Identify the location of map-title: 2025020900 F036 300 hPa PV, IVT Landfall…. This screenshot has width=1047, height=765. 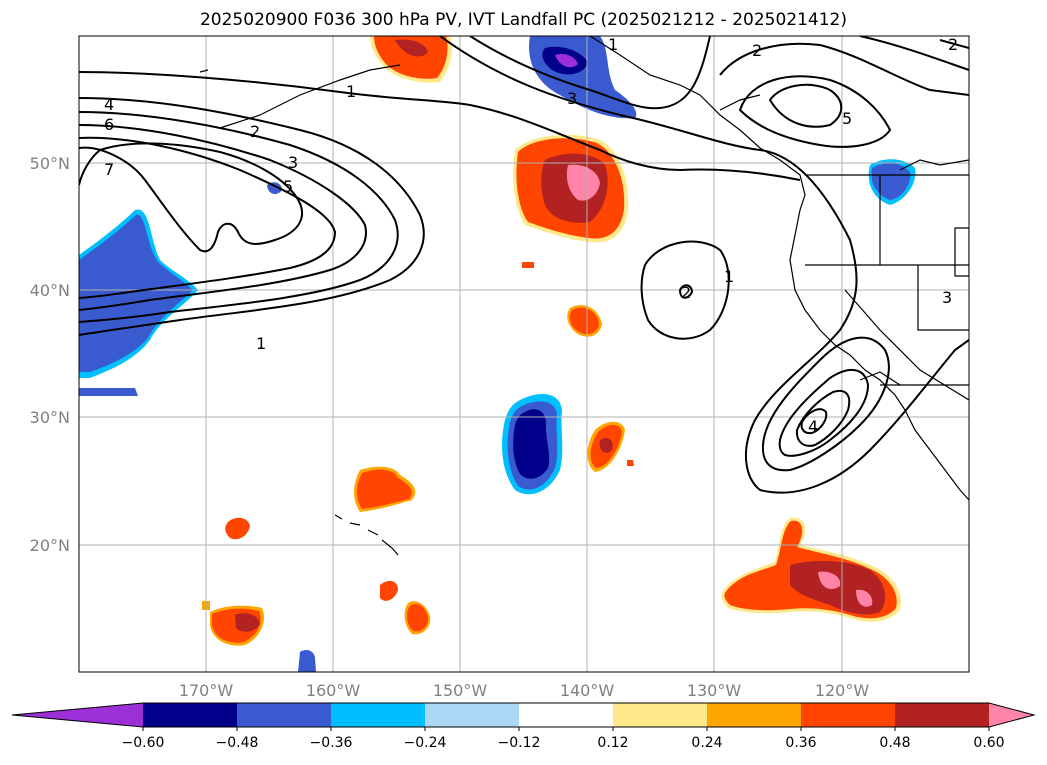
(523, 20).